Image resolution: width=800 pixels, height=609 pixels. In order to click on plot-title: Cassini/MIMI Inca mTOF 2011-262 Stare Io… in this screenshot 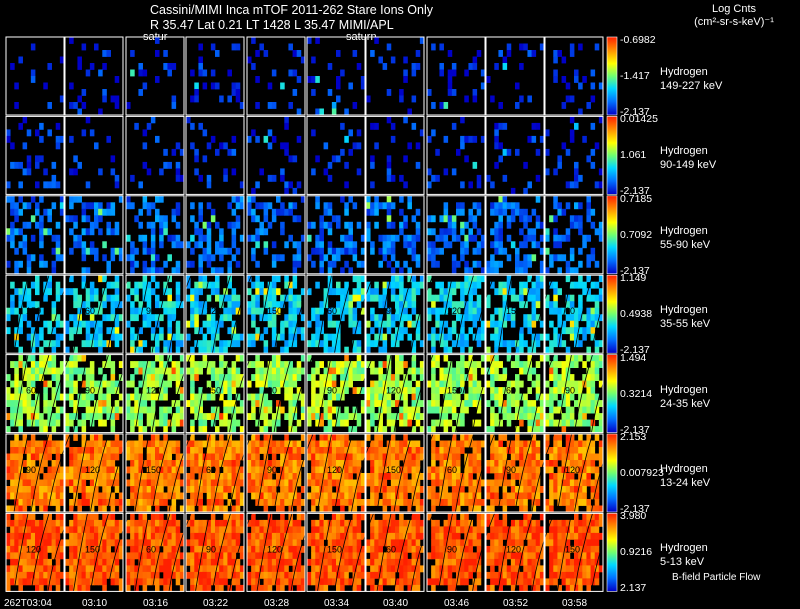, I will do `click(291, 10)`.